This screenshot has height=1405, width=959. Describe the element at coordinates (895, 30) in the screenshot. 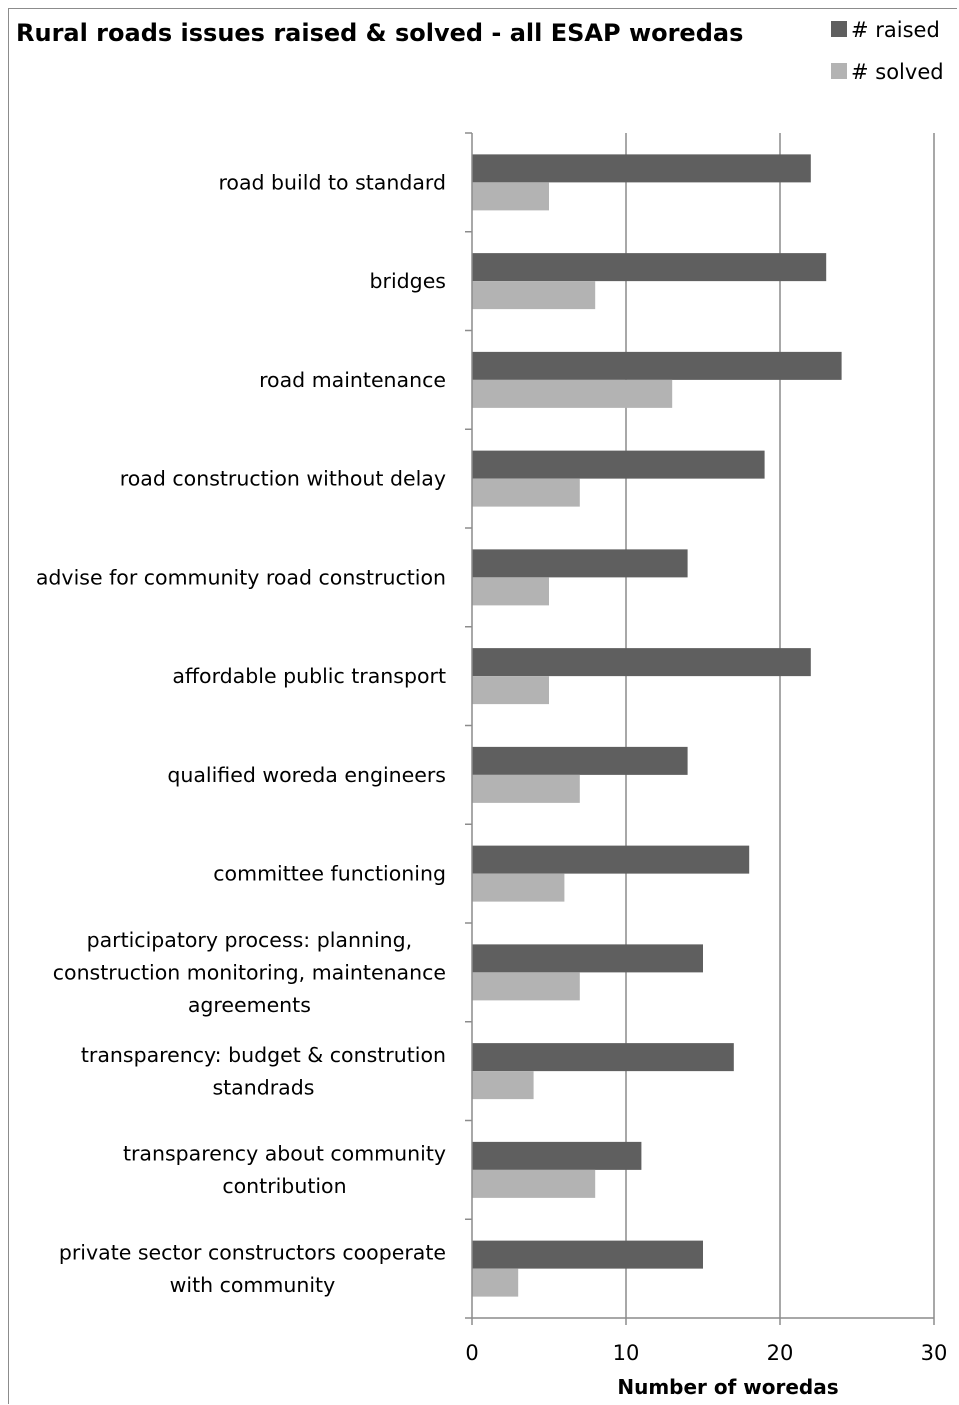

I see `legend-label-raised: # raised` at that location.